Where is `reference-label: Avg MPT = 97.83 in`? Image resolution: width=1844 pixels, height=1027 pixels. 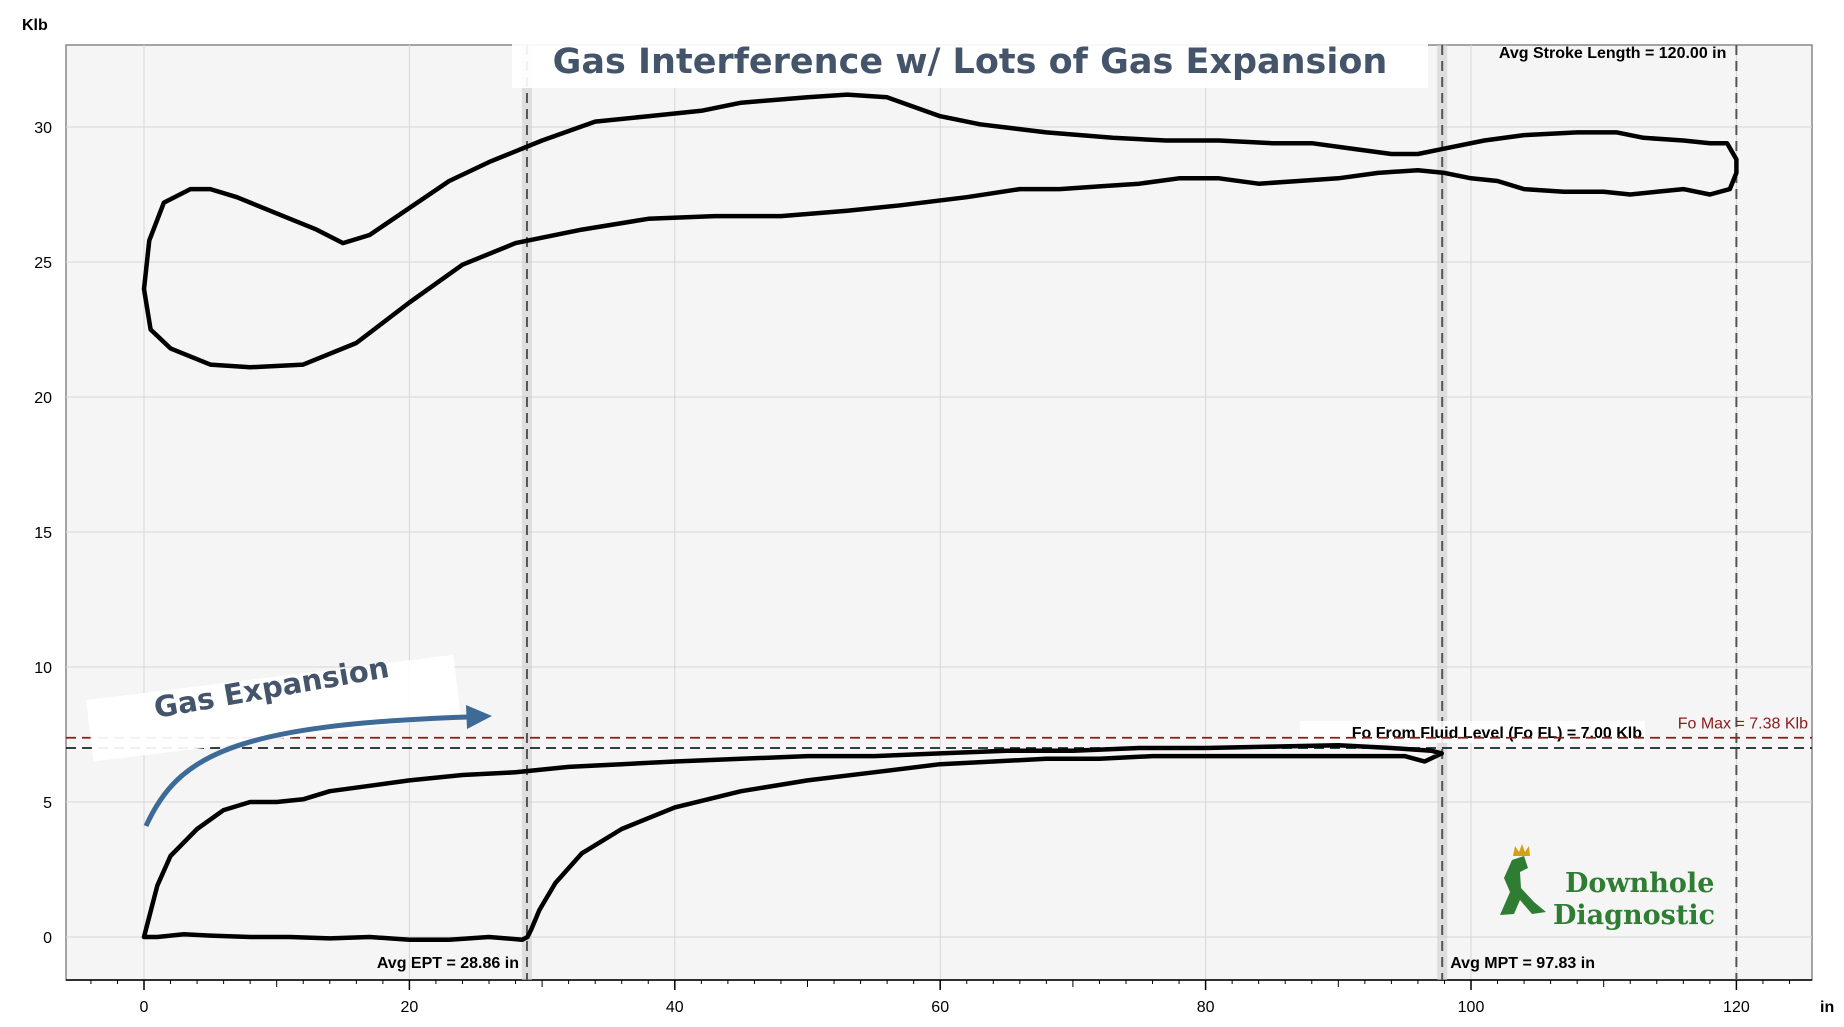 reference-label: Avg MPT = 97.83 in is located at coordinates (1522, 963).